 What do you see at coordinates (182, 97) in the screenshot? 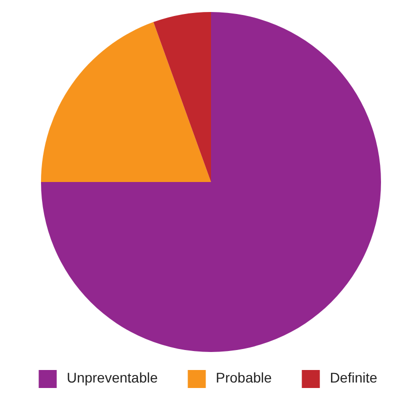
I see `pie-slice` at bounding box center [182, 97].